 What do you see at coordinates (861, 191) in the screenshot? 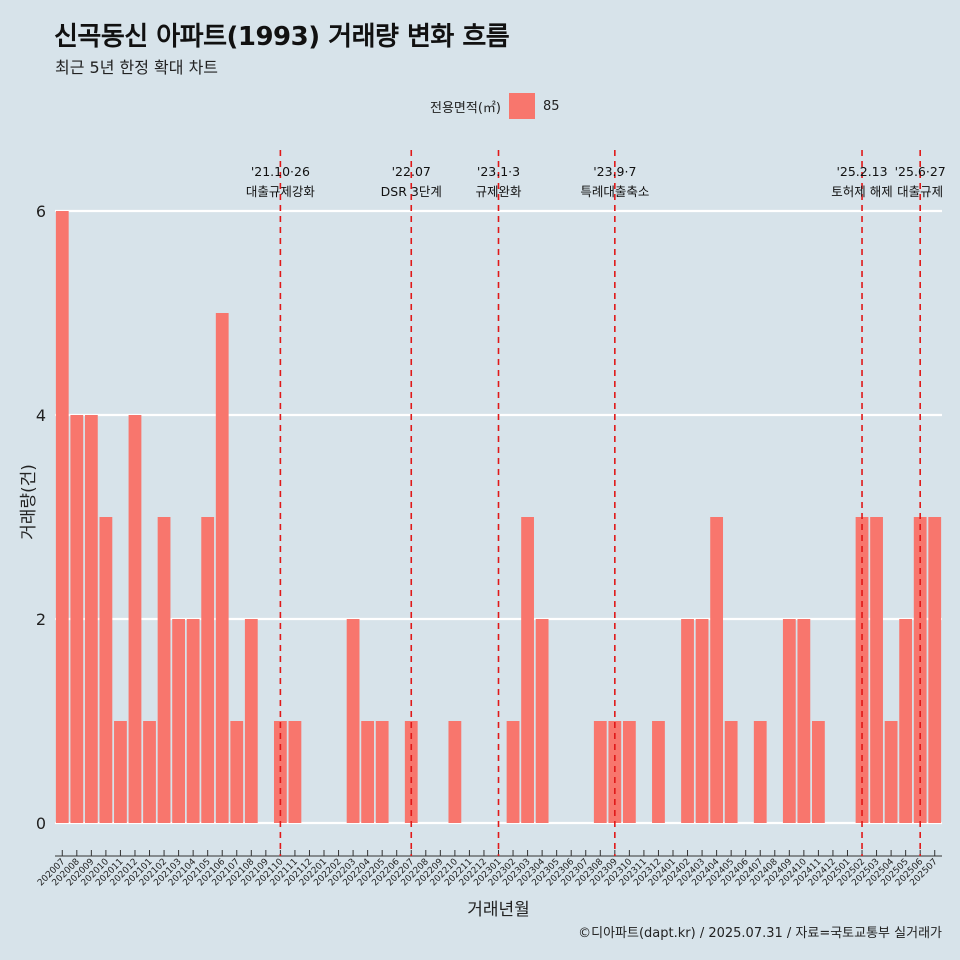
I see `event-label: 토허제 해제` at bounding box center [861, 191].